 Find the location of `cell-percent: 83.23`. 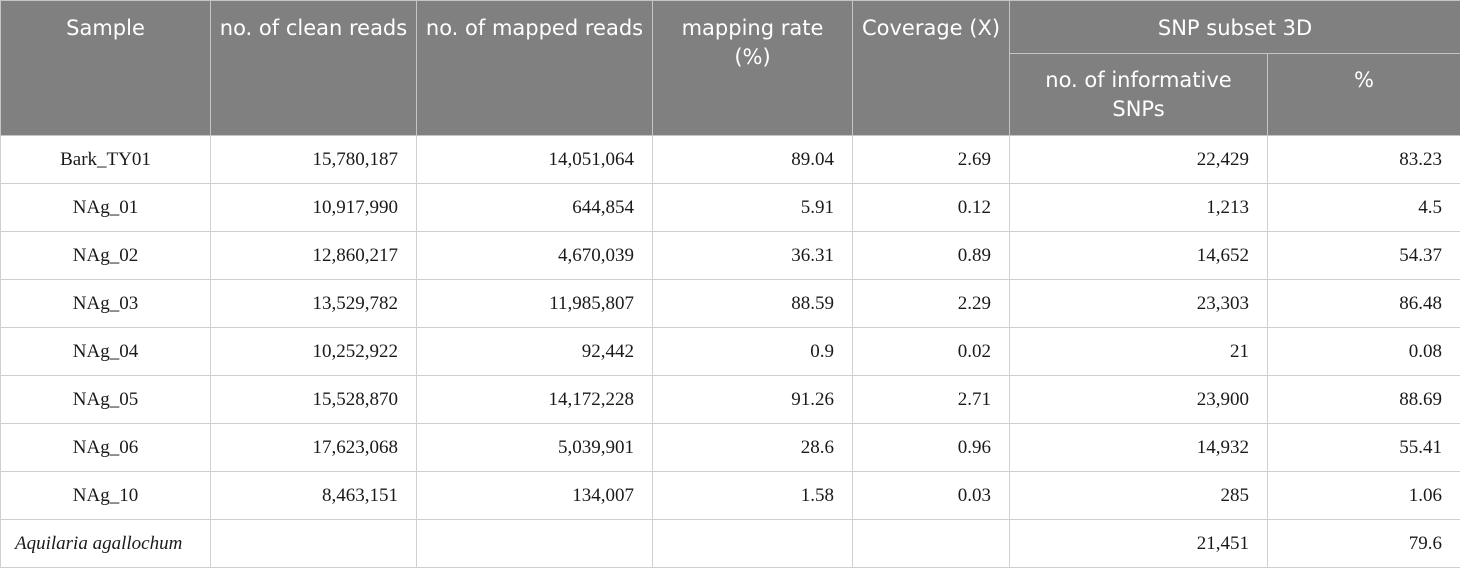

cell-percent: 83.23 is located at coordinates (1363, 159).